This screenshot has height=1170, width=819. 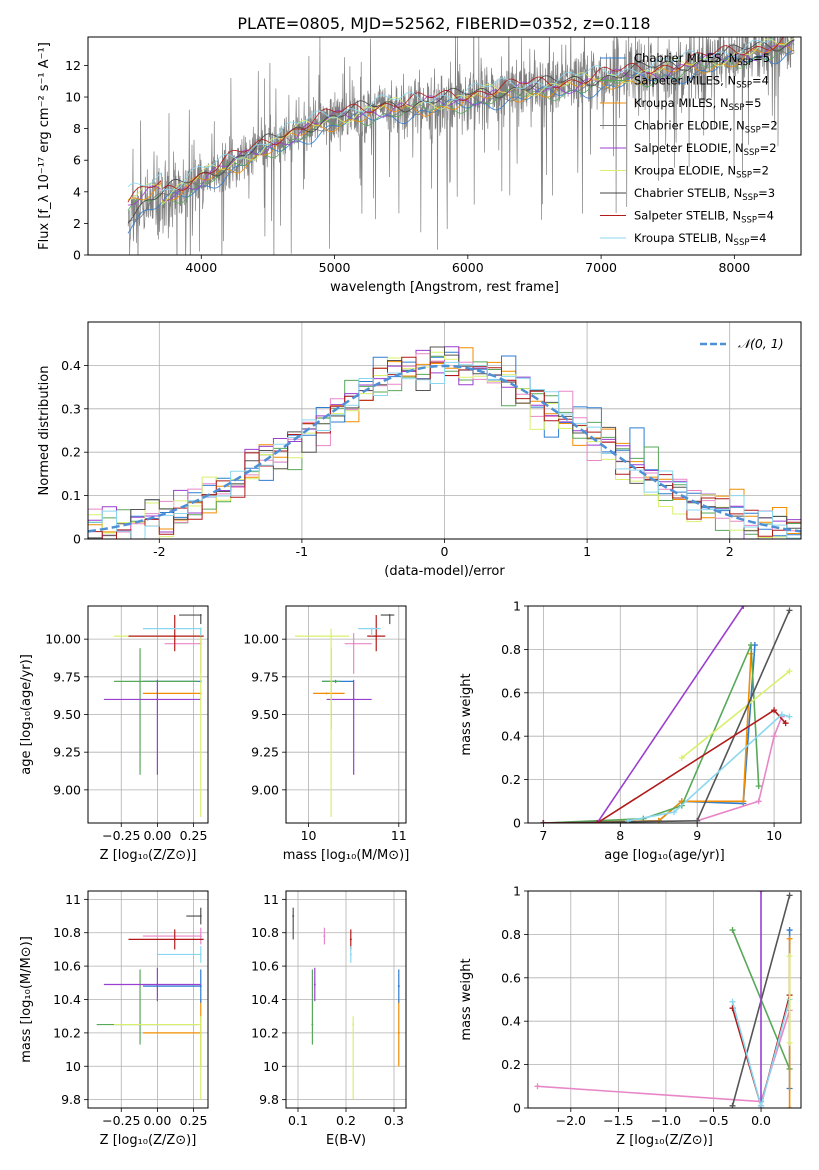 What do you see at coordinates (67, 966) in the screenshot?
I see `y-tick-label: 10.6` at bounding box center [67, 966].